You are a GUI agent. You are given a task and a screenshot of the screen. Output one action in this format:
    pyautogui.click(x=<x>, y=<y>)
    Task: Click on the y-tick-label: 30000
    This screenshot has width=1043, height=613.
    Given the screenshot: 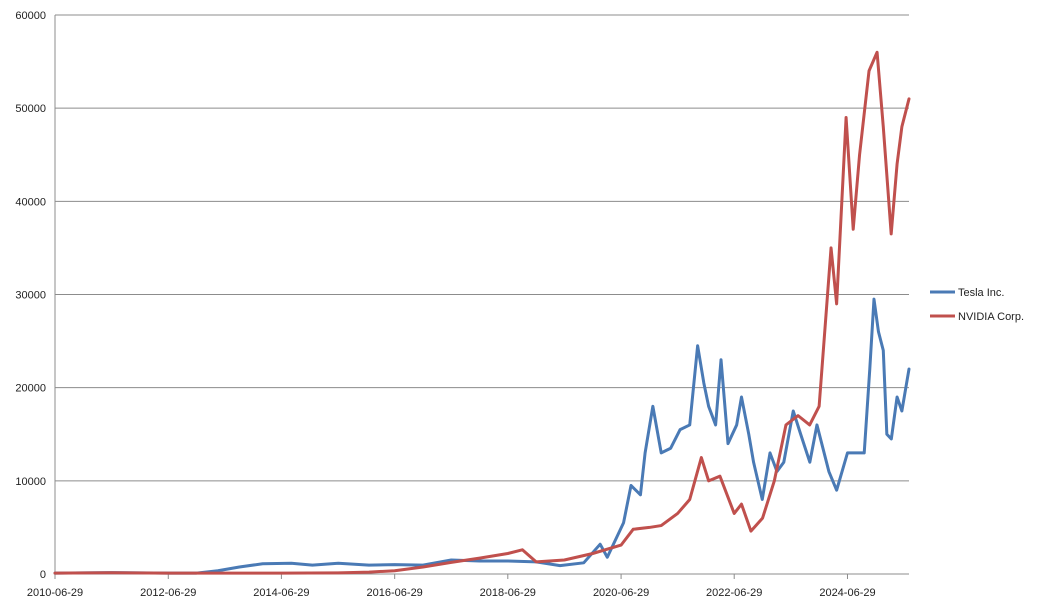 What is the action you would take?
    pyautogui.click(x=30, y=296)
    